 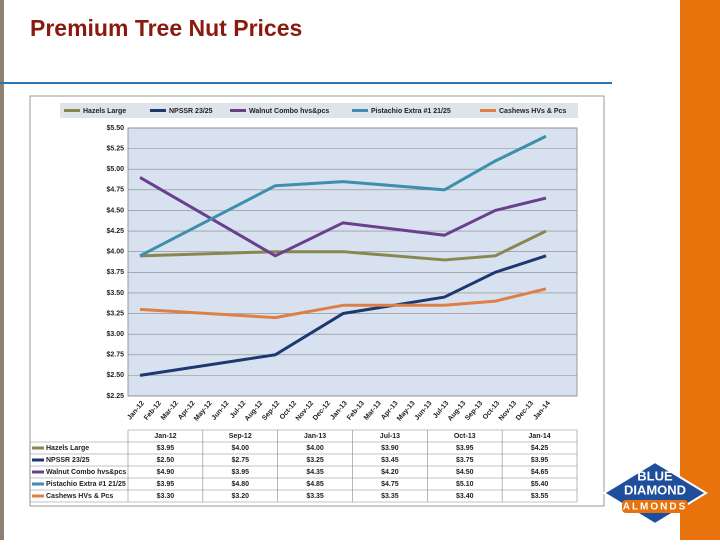 I want to click on y-tick-label: $2.75, so click(x=115, y=355).